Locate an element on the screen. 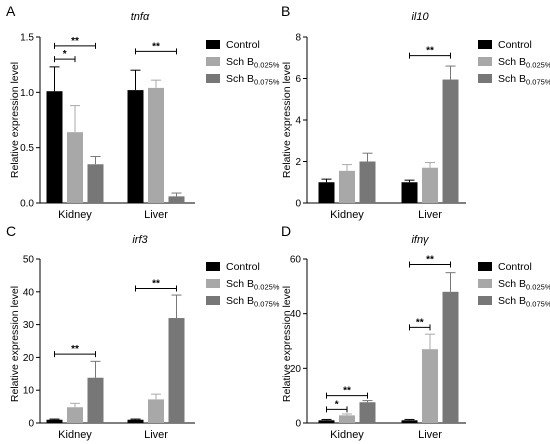 The width and height of the screenshot is (550, 444). y-tick-label: 0.0 is located at coordinates (27, 204).